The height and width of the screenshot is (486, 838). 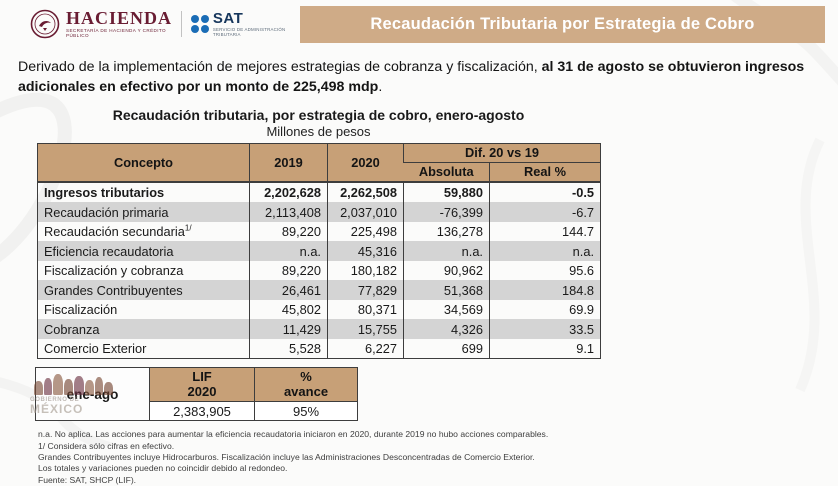 I want to click on value-real: -6.7, so click(x=544, y=212).